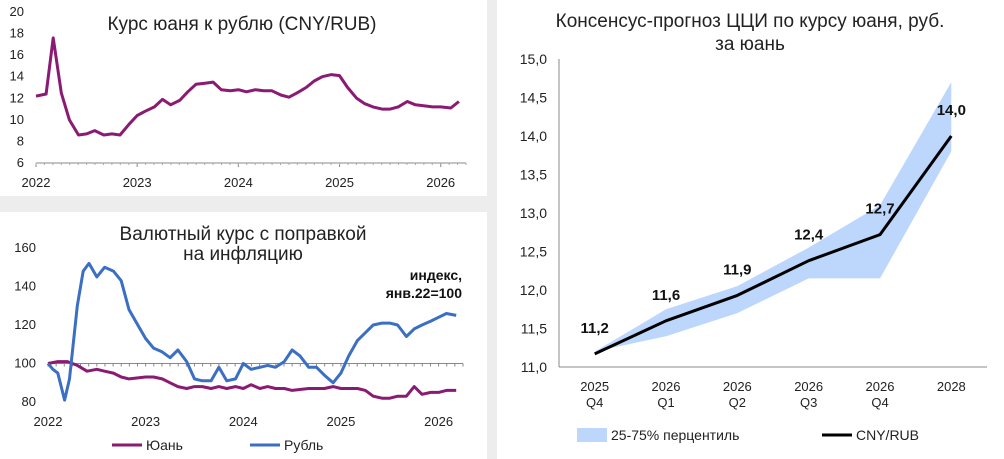 This screenshot has height=459, width=1004. Describe the element at coordinates (534, 367) in the screenshot. I see `y-tick-label: 11,0` at that location.